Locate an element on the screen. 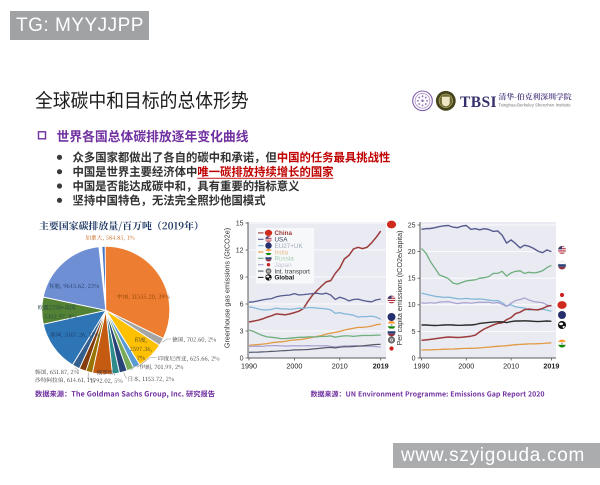 The image size is (600, 485). svg-text: China is located at coordinates (284, 233).